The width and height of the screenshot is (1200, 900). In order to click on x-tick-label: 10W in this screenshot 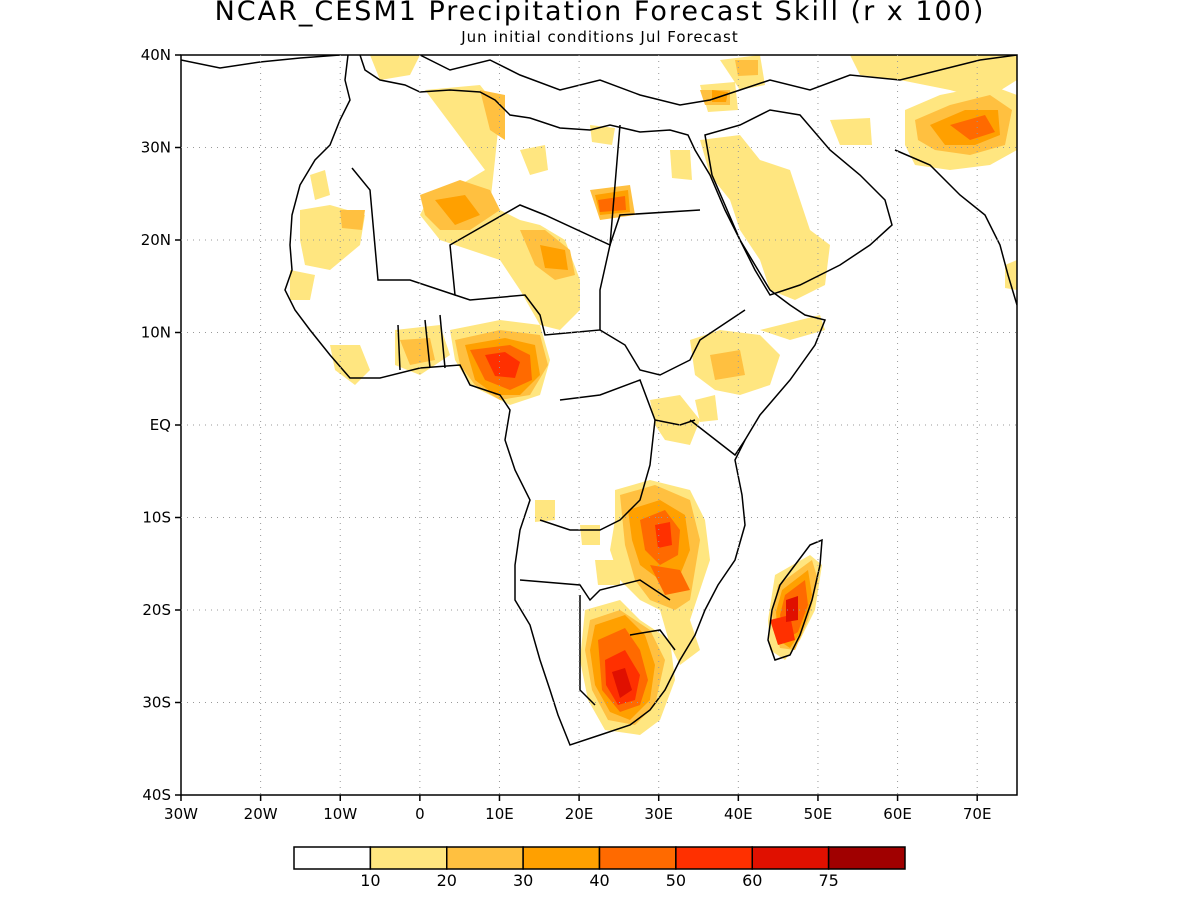, I will do `click(340, 814)`.